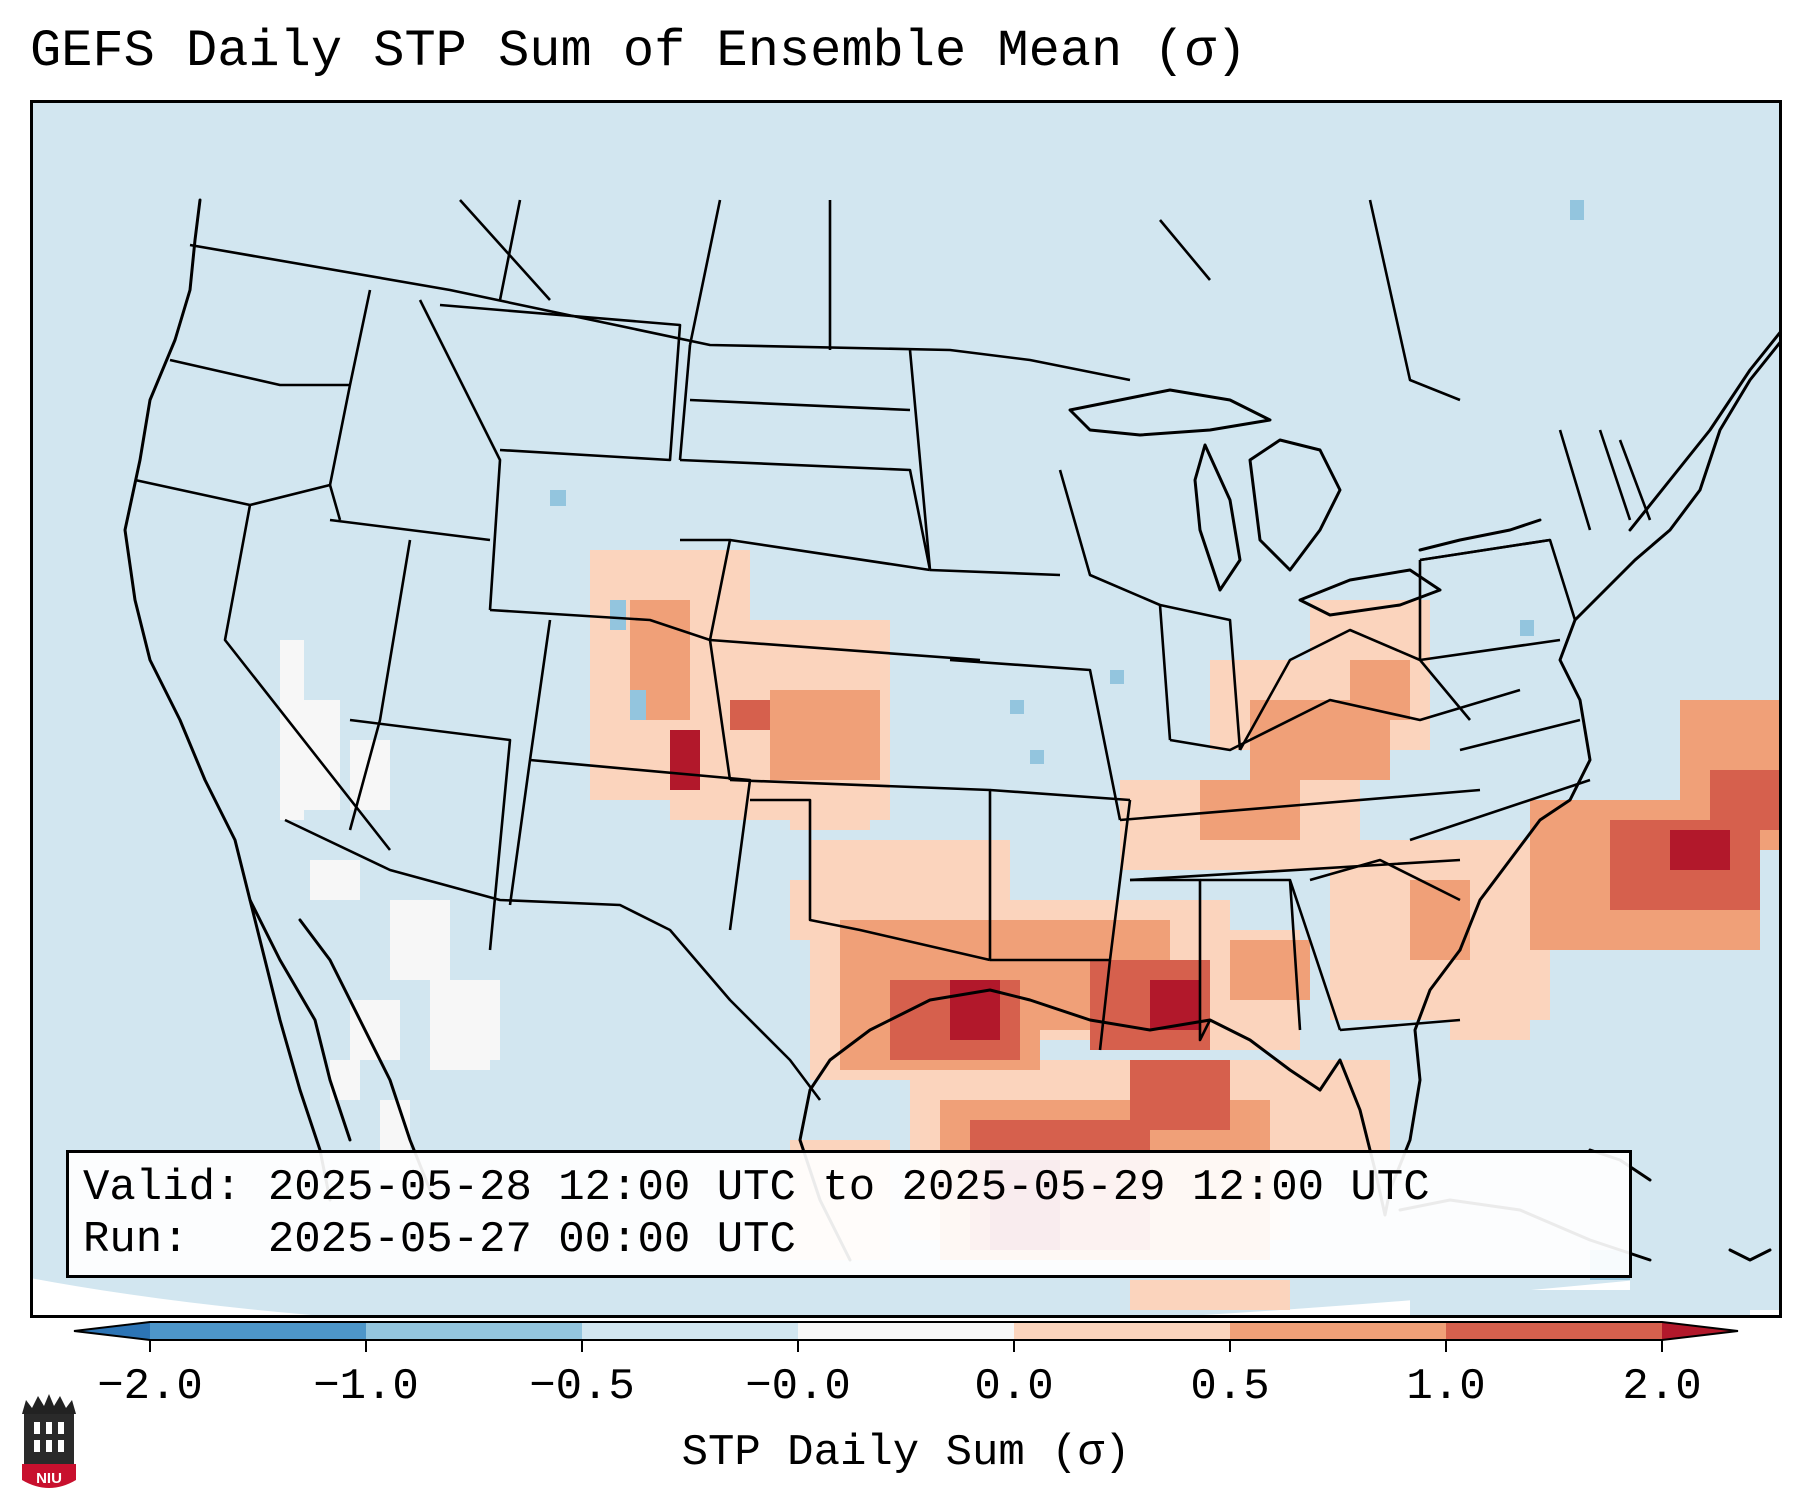  I want to click on canada-provinces, so click(960, 300).